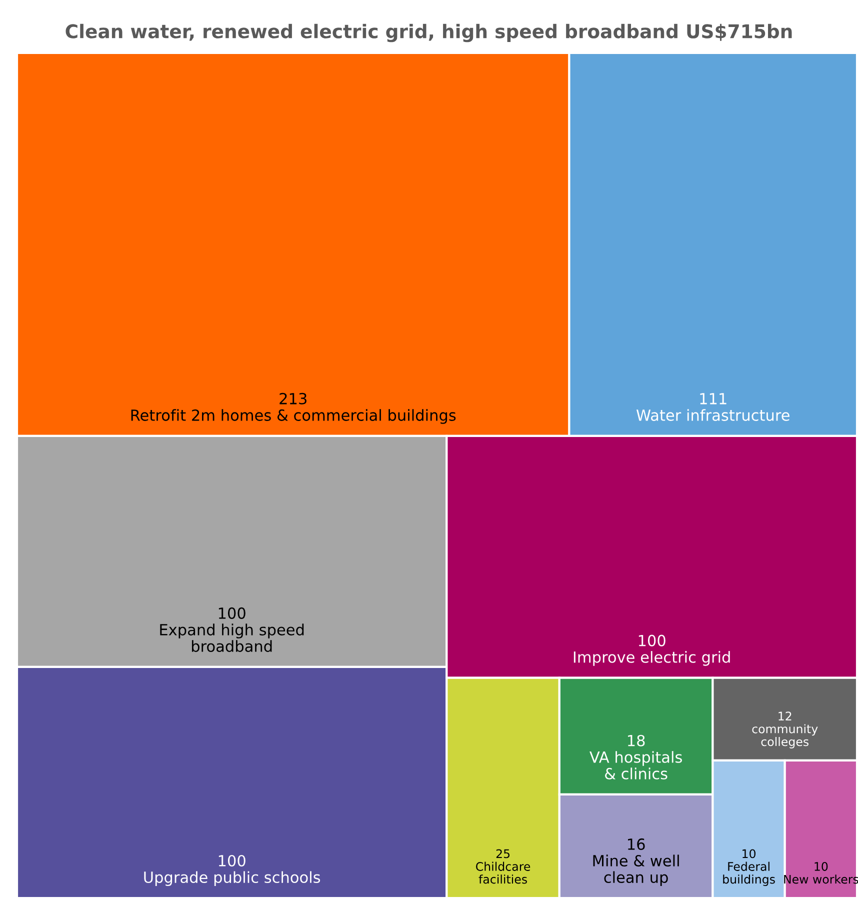 The width and height of the screenshot is (858, 900). I want to click on category-label: Retrofit 2m homes & commercial buildings, so click(293, 416).